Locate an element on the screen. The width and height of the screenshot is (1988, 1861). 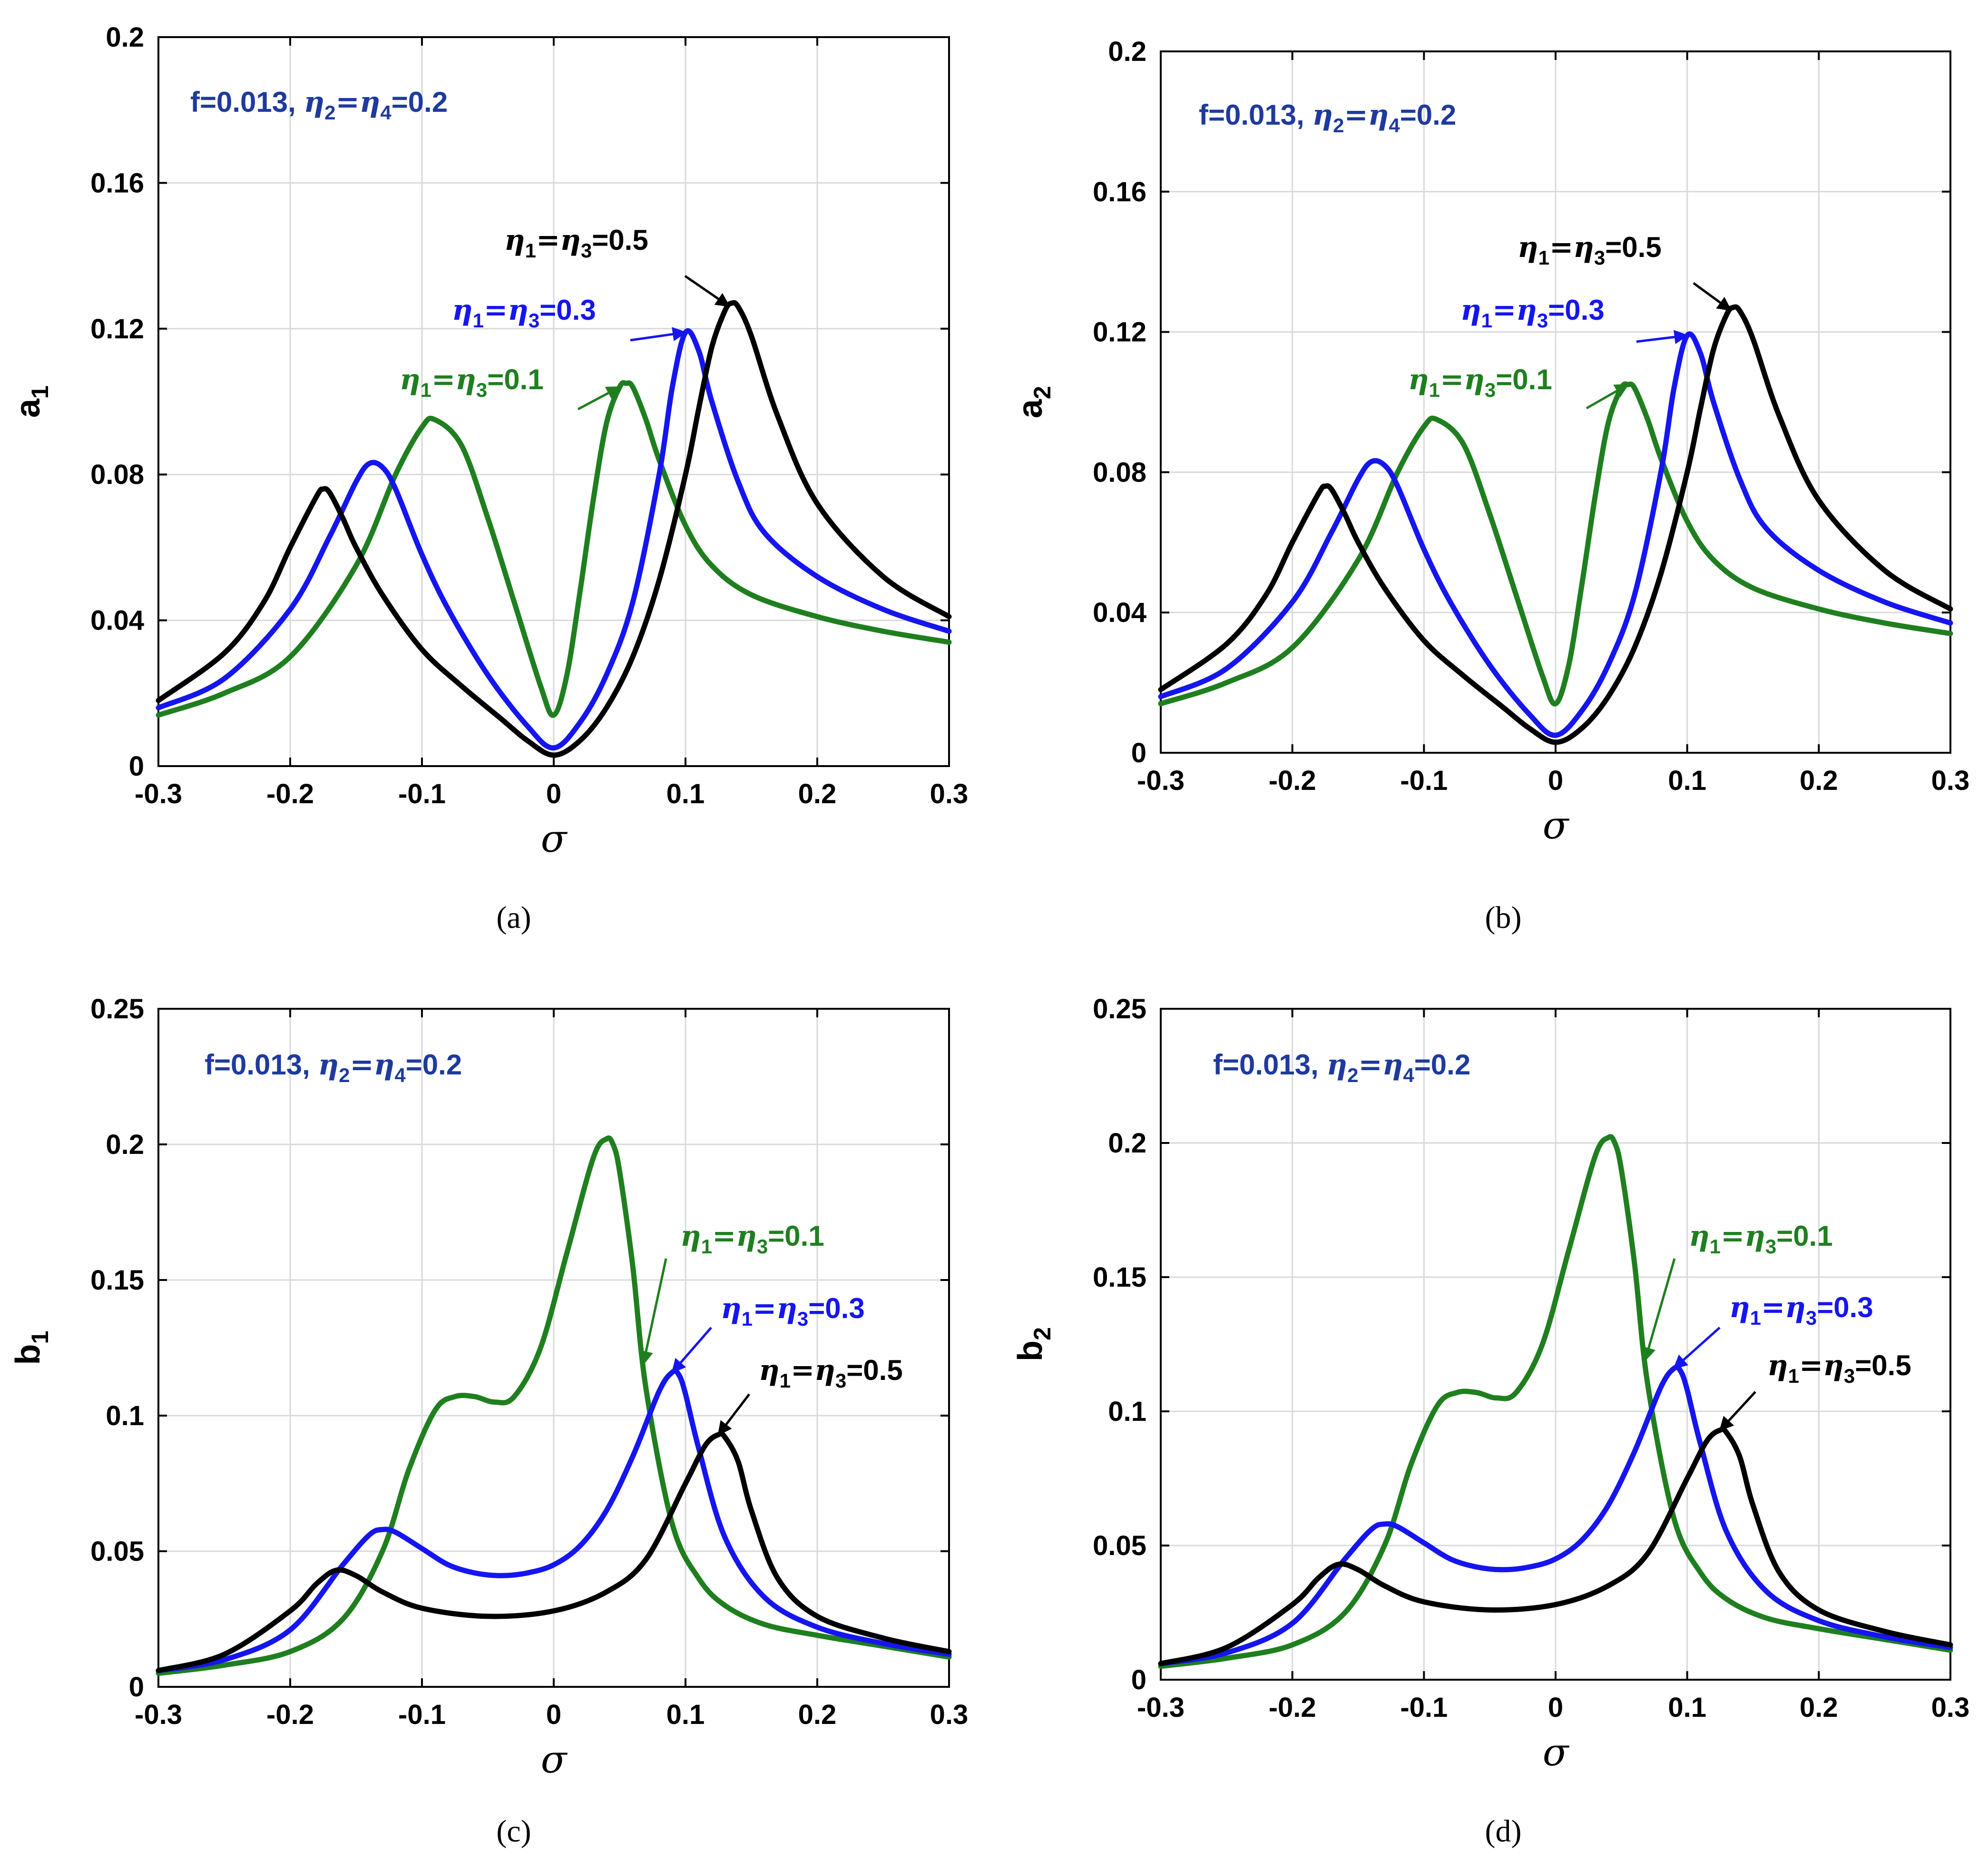
panel-caption: (d) is located at coordinates (1504, 1831).